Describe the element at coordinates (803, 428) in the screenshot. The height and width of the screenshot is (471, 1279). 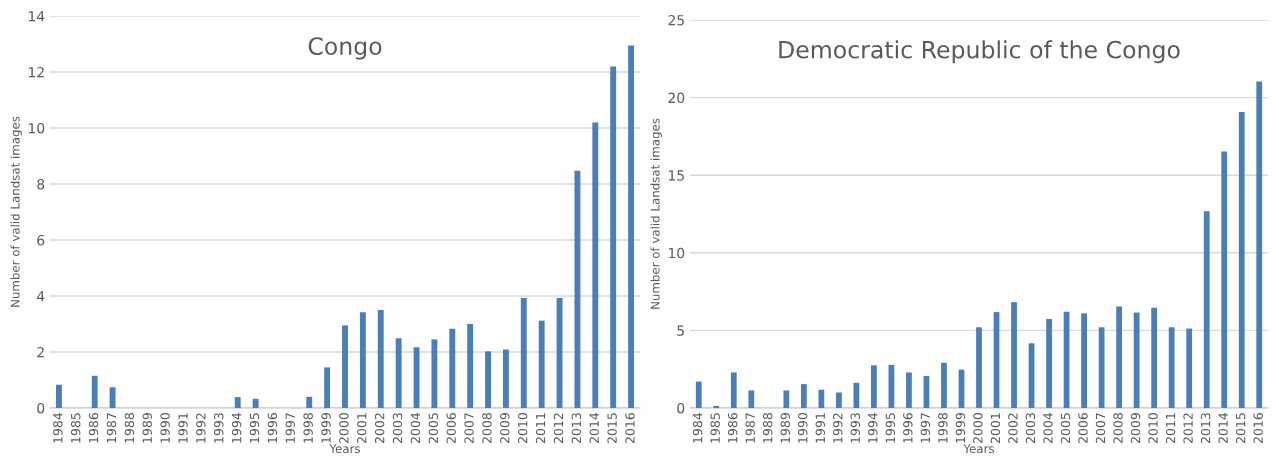
I see `x-tick-label: 1990` at that location.